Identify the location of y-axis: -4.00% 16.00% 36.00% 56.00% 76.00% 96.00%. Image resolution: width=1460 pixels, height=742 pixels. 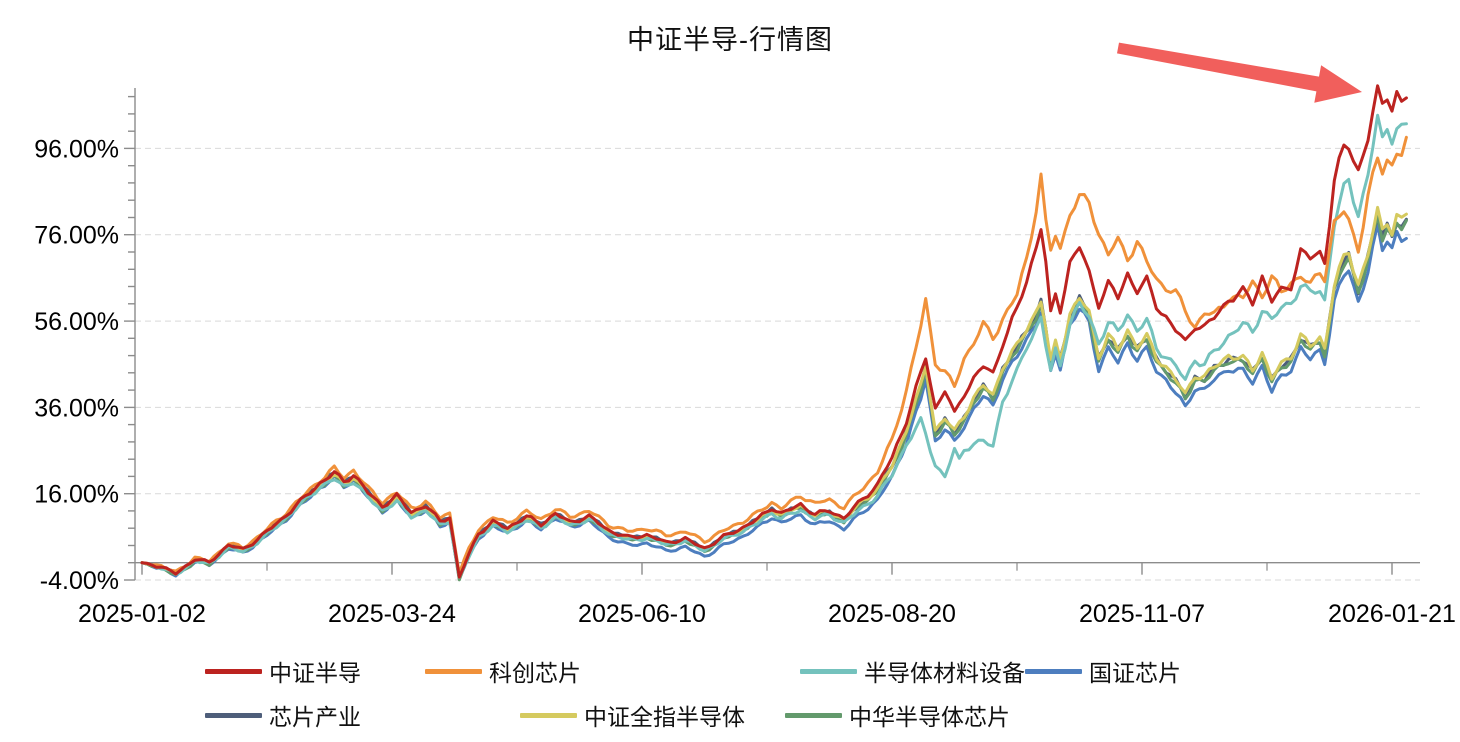
(85, 341).